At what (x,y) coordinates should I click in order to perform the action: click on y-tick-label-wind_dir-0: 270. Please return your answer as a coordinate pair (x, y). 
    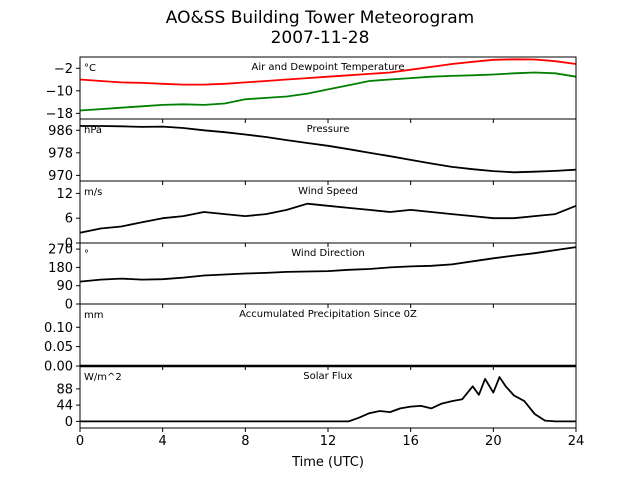
    Looking at the image, I should click on (60, 250).